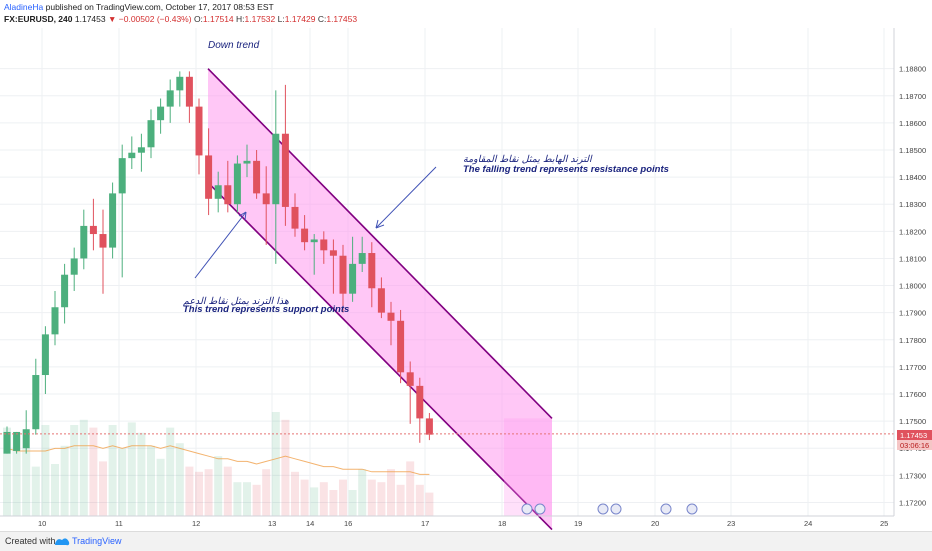  What do you see at coordinates (912, 204) in the screenshot?
I see `price-tick-label: 1.18300` at bounding box center [912, 204].